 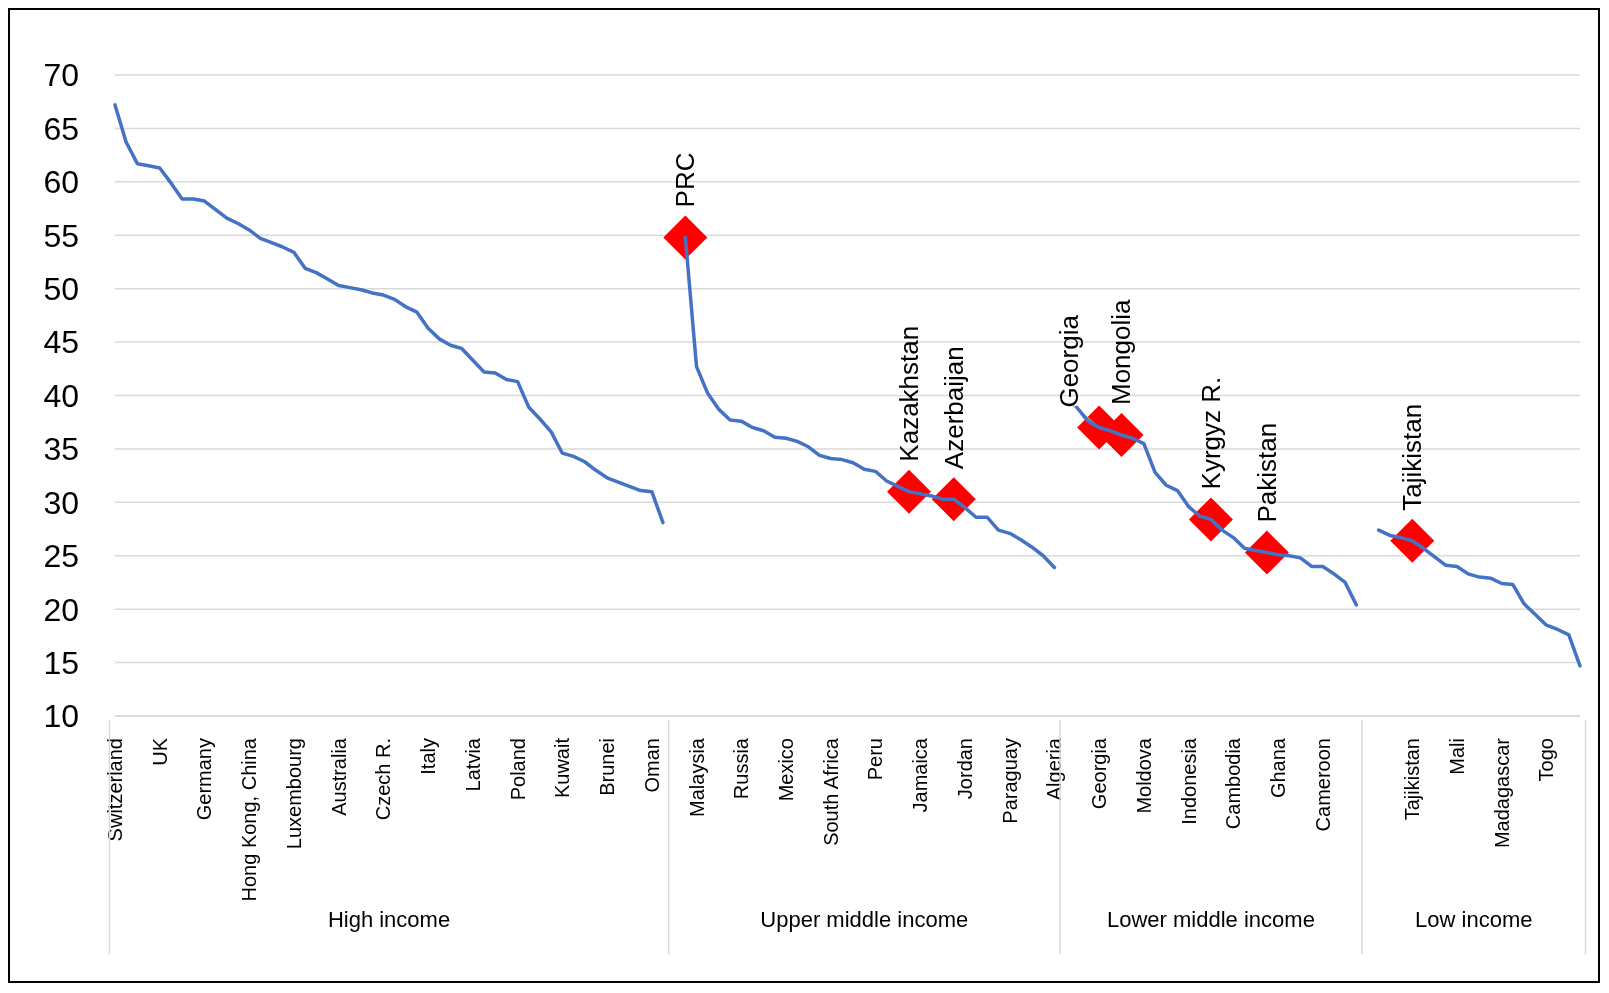 What do you see at coordinates (1211, 919) in the screenshot?
I see `text: Lower middle income` at bounding box center [1211, 919].